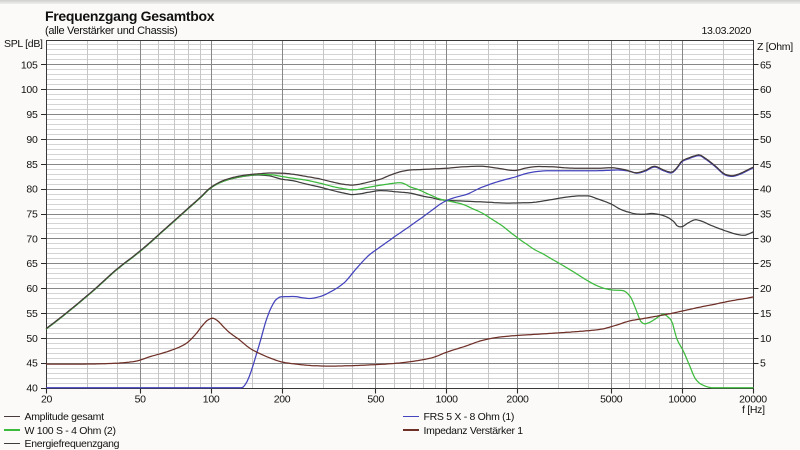 The image size is (800, 450). What do you see at coordinates (32, 165) in the screenshot?
I see `svg-text: 85` at bounding box center [32, 165].